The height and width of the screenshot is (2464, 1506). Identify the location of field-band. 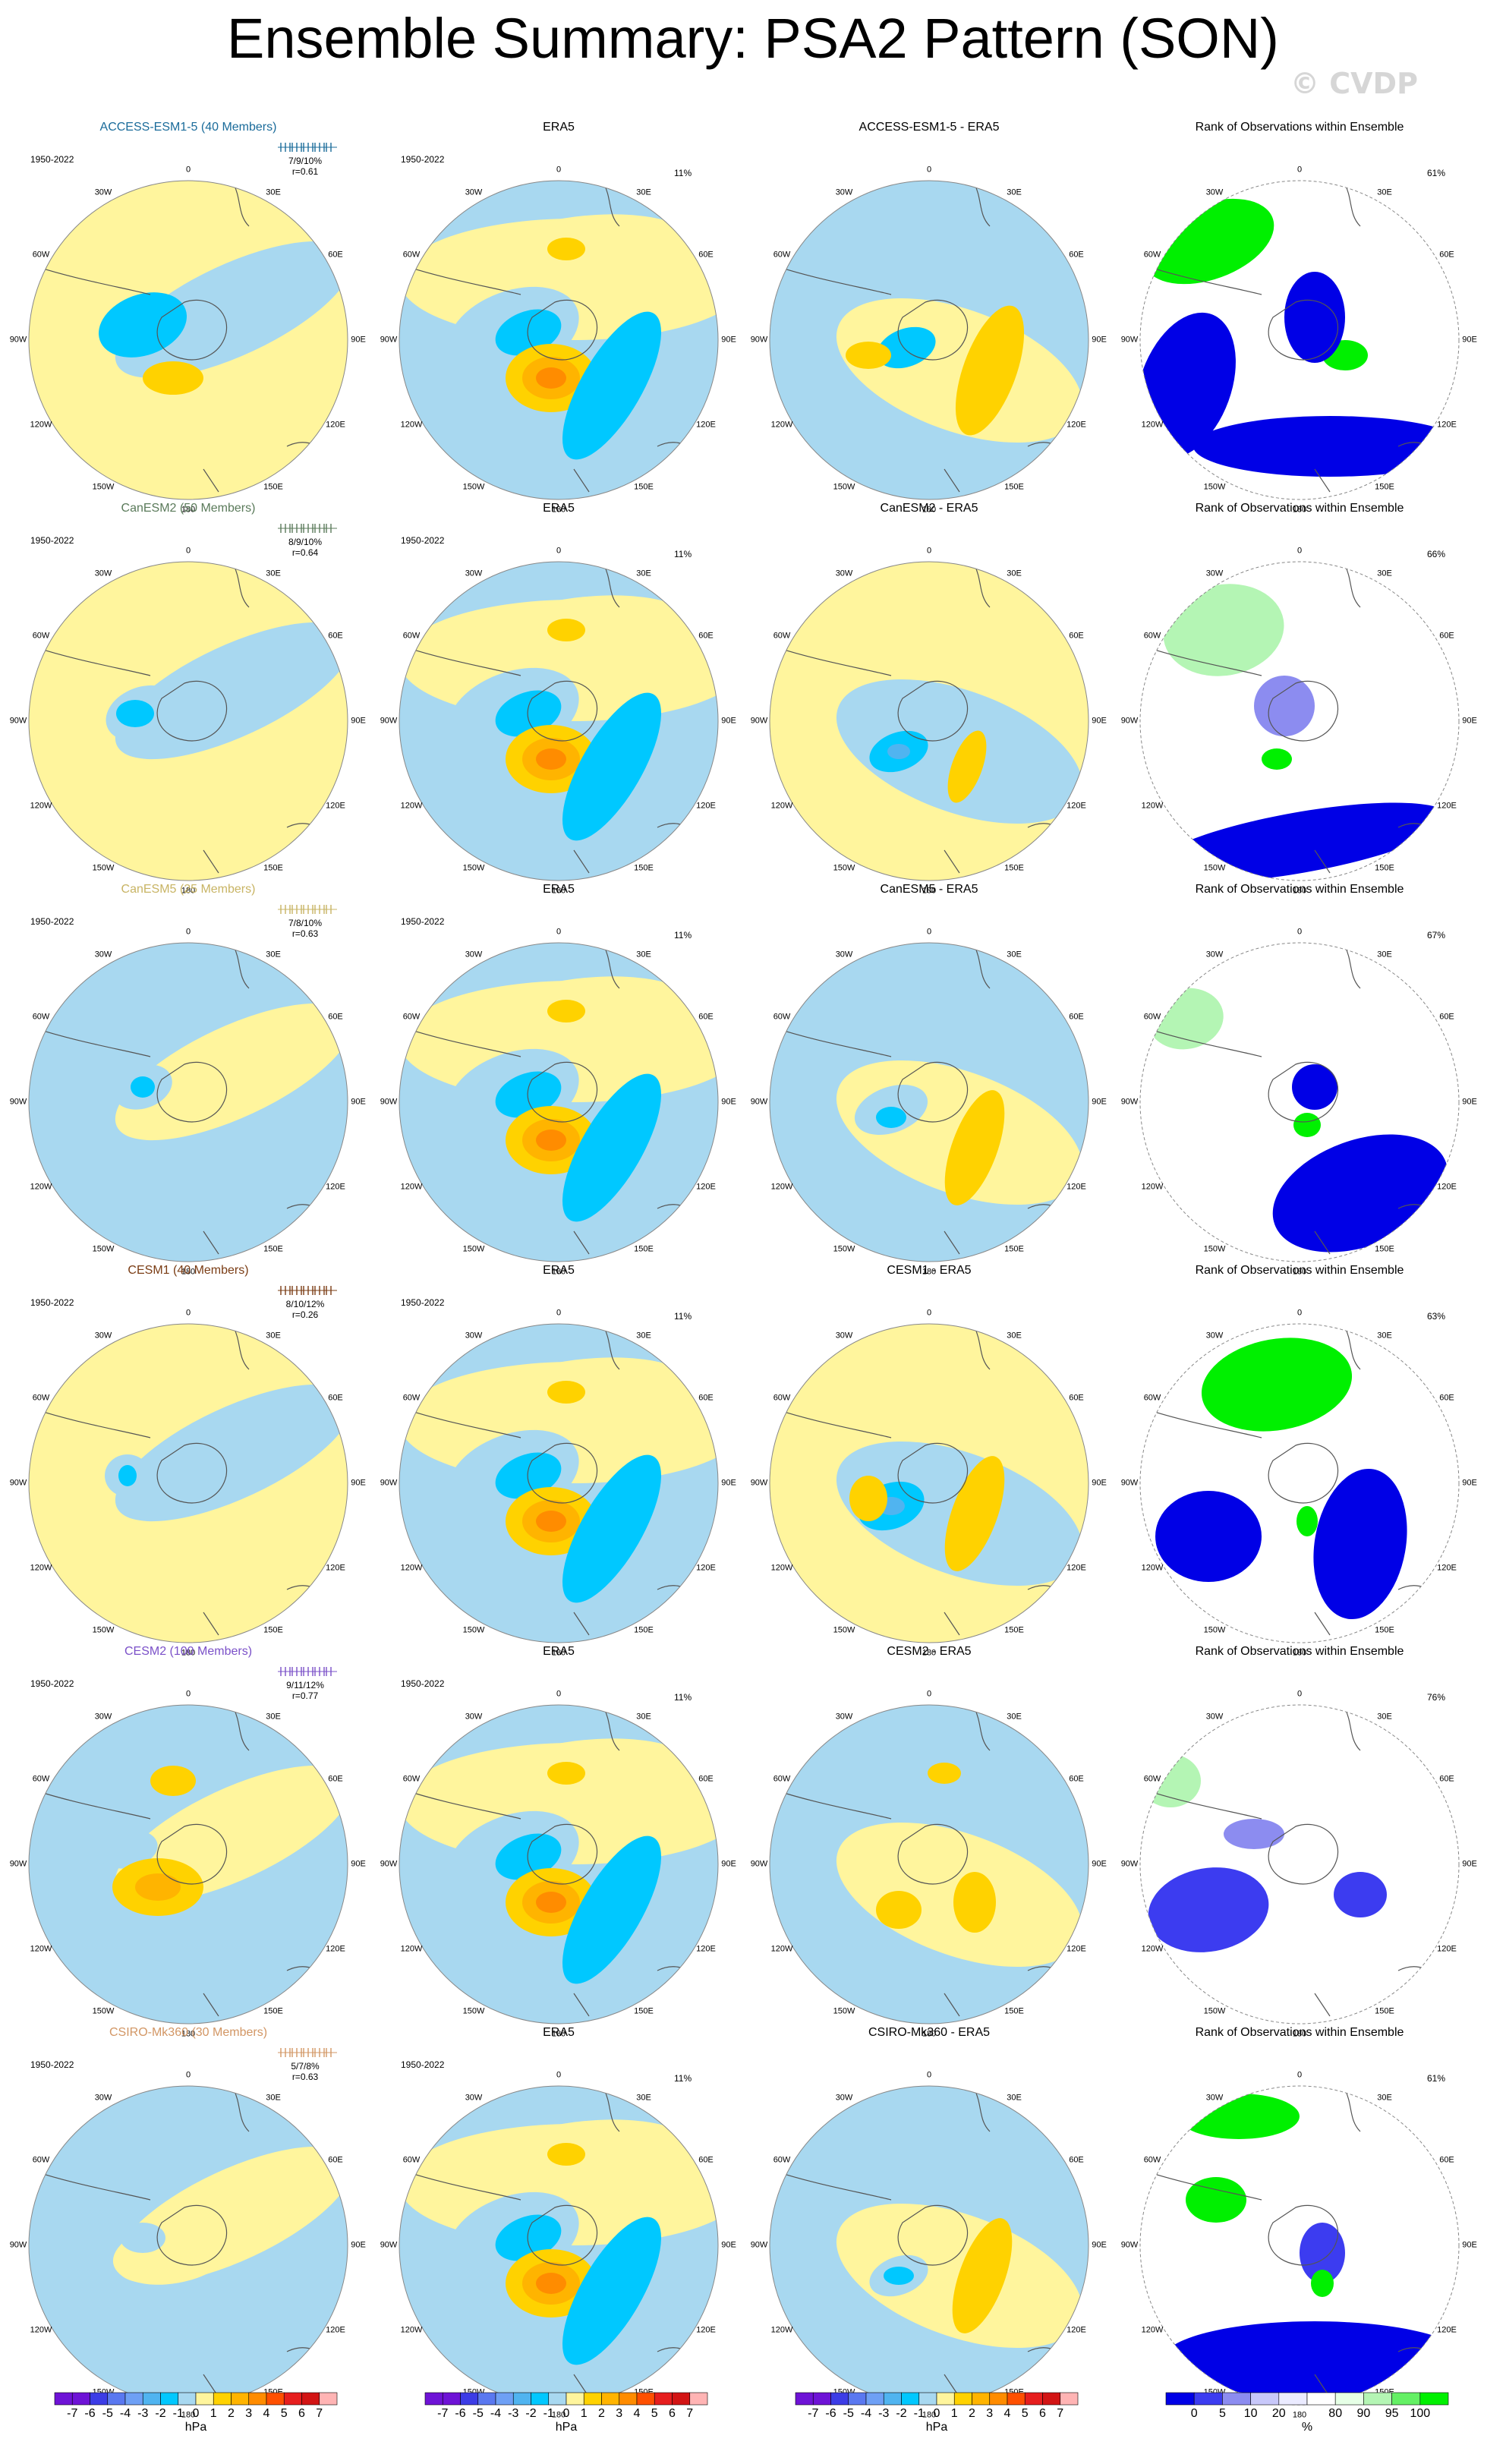
(231, 310).